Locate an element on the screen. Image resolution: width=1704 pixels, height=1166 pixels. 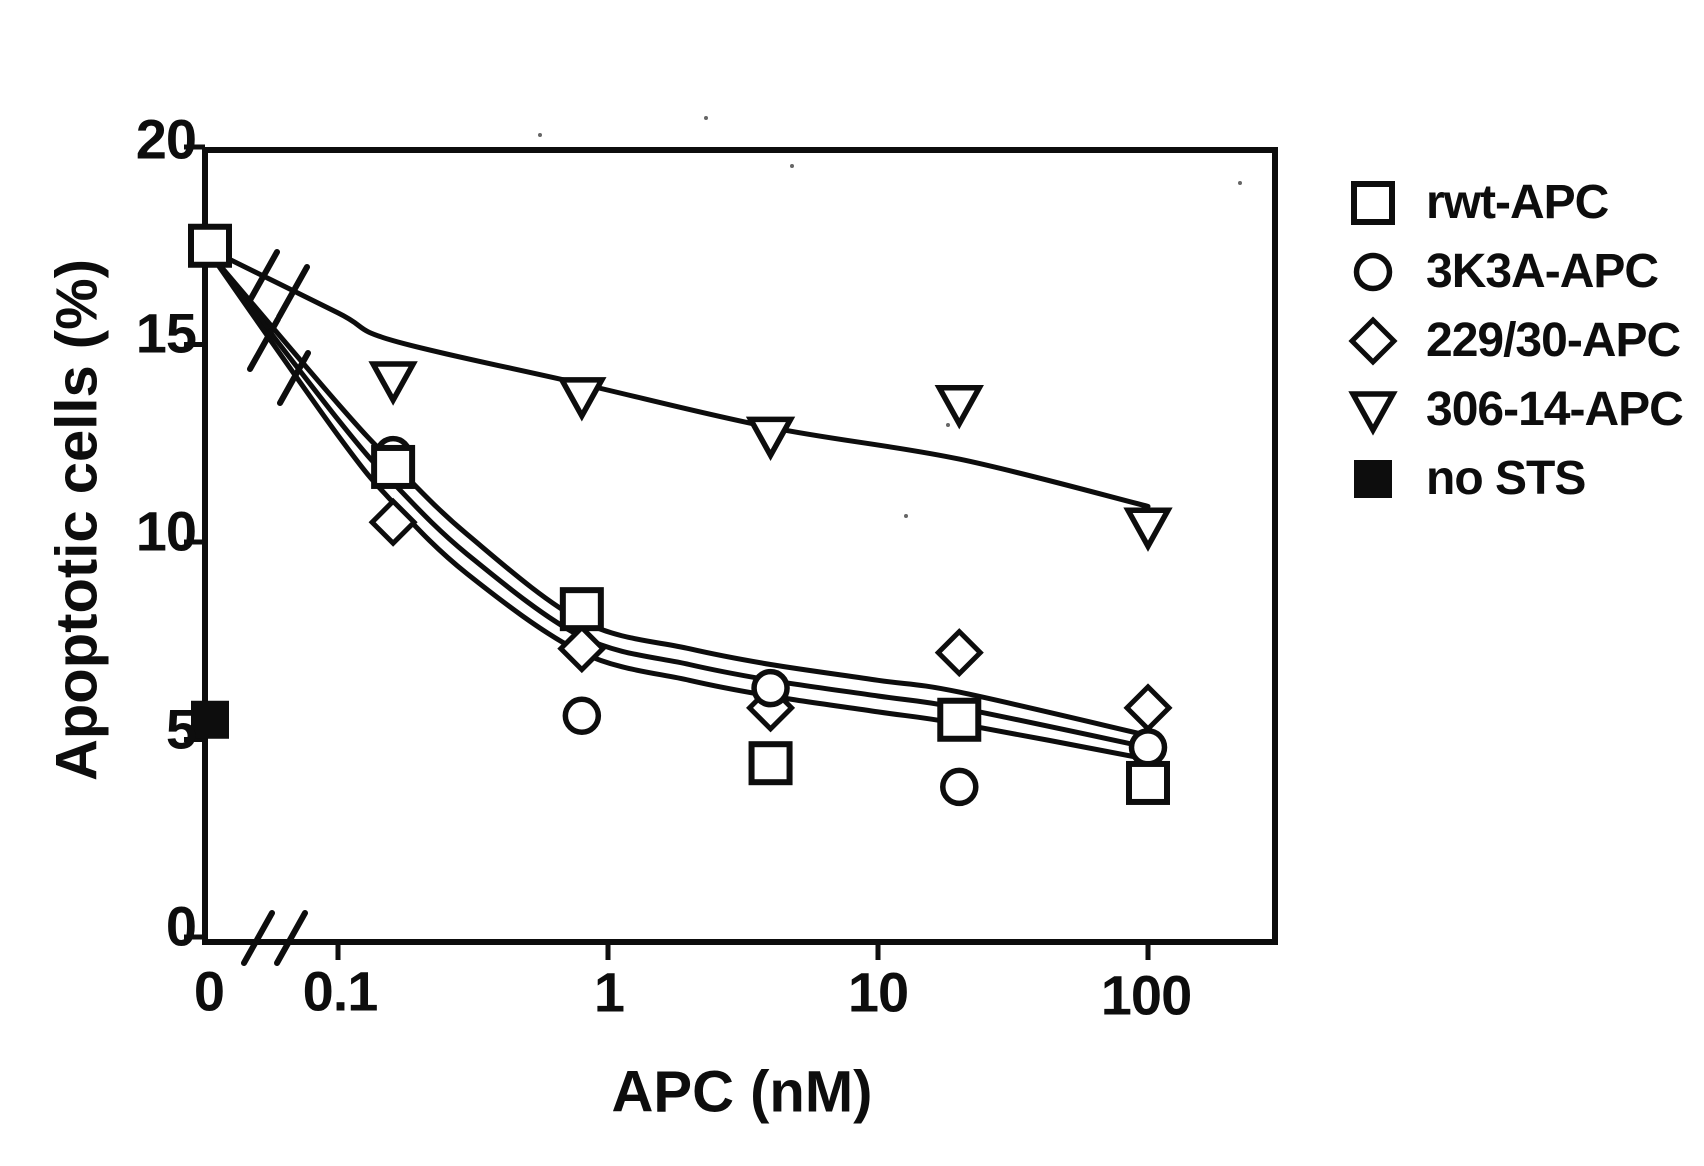
y-axis-title: Apoptotic cells (%) is located at coordinates (77, 520).